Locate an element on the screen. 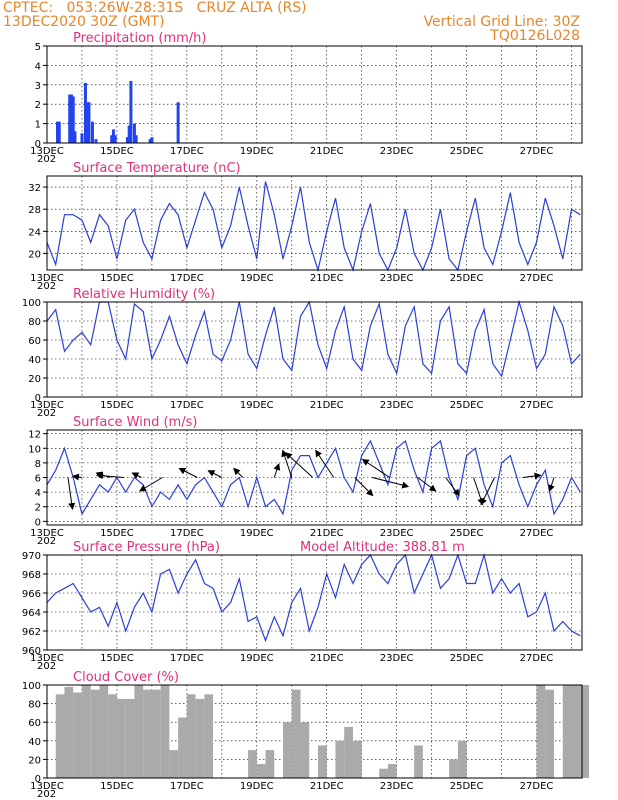  panel-title: Surface Temperature (nC) is located at coordinates (157, 168).